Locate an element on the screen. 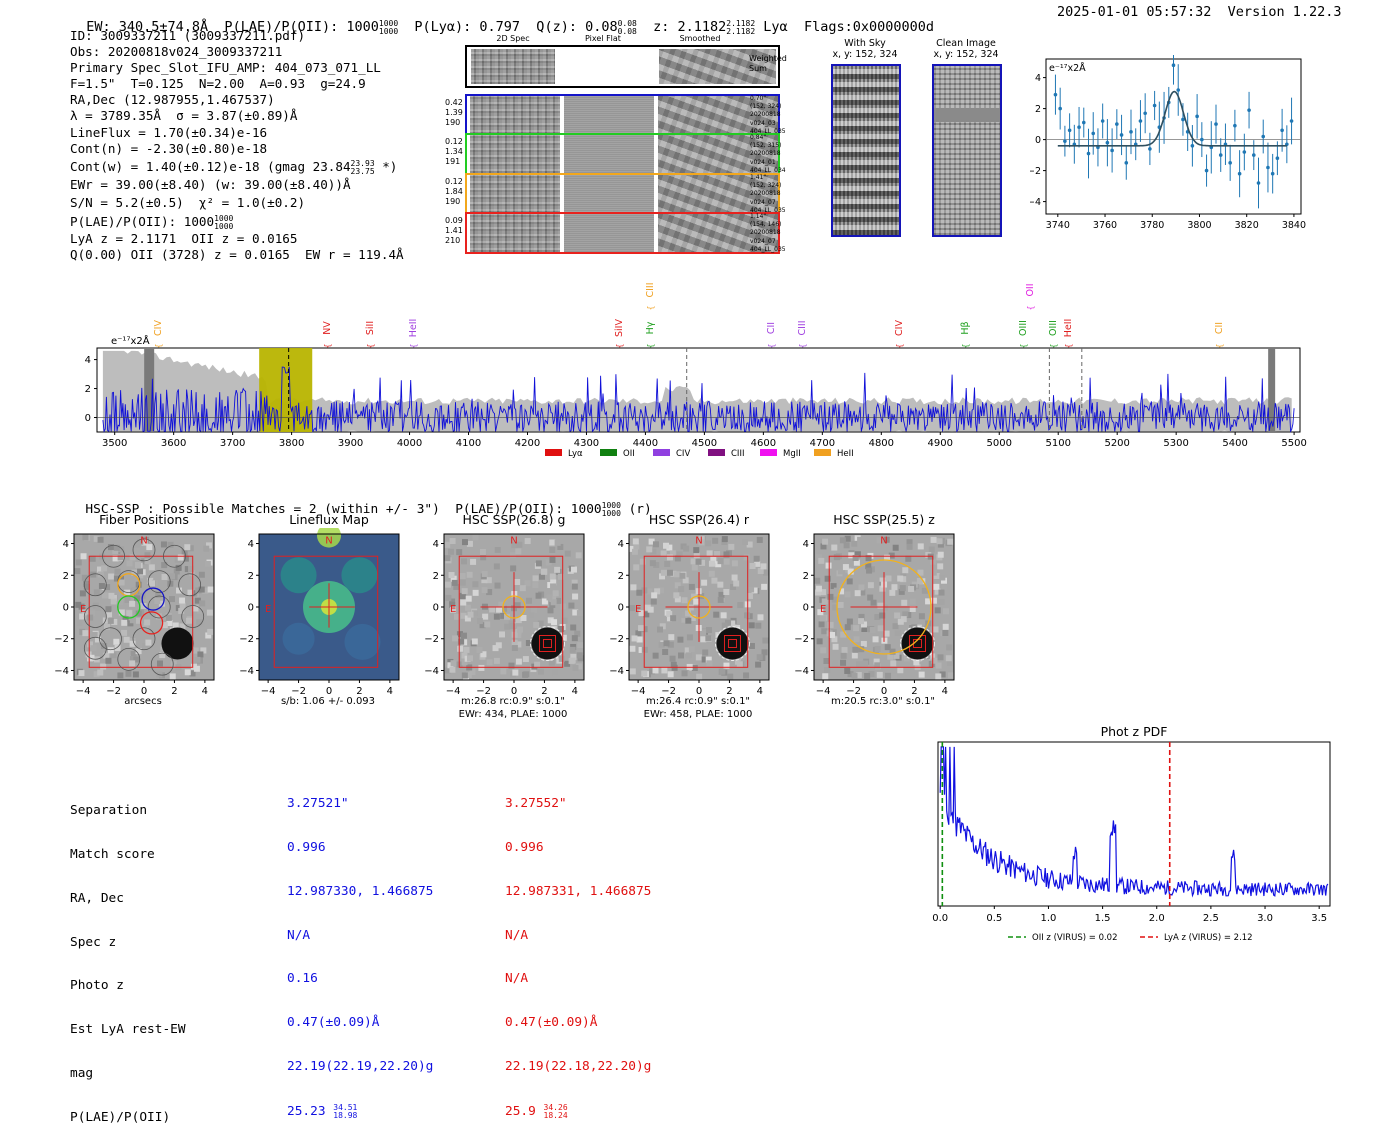 The image size is (1400, 1140). cutout-stat: 210 is located at coordinates (453, 240).